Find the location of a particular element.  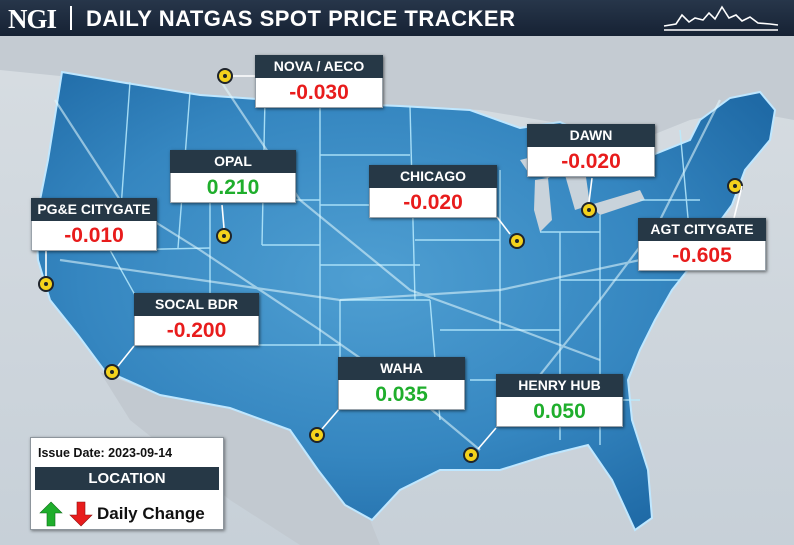

hub-callout-agt-citygate: AGT CITYGATE -0.605 is located at coordinates (702, 244).